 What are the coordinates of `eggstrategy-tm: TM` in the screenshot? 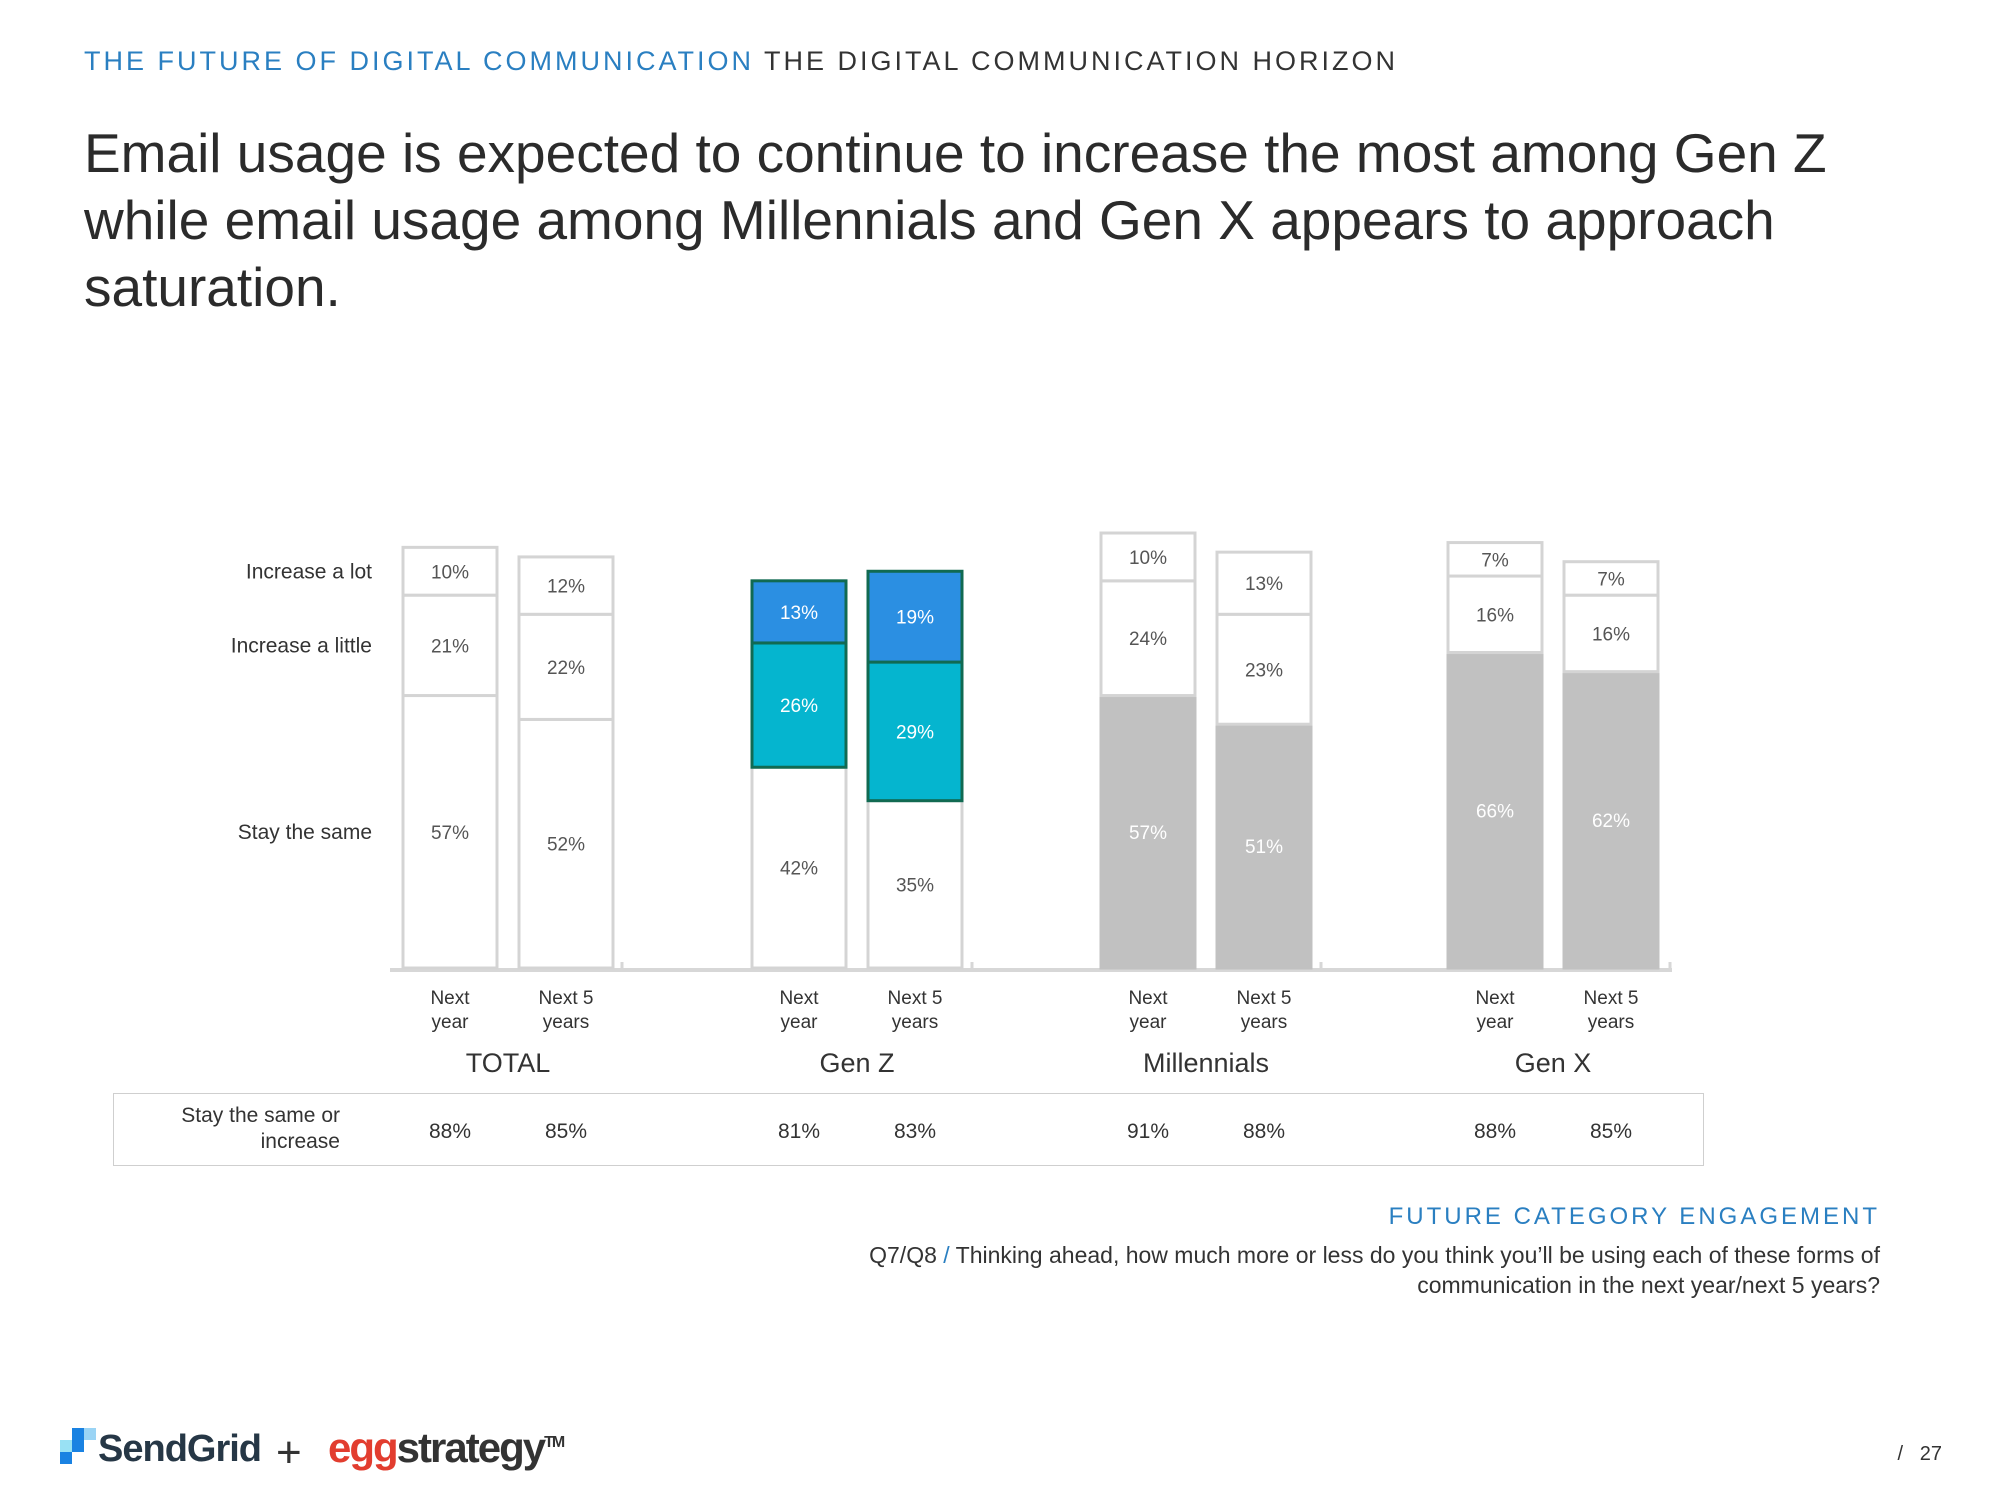 It's located at (554, 1442).